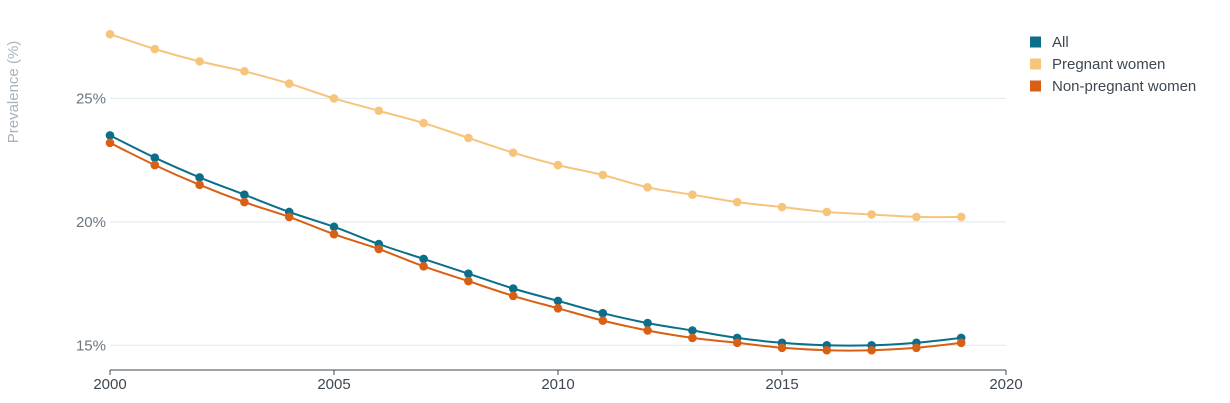 The image size is (1230, 403). Describe the element at coordinates (1124, 86) in the screenshot. I see `legend-label: Non-pregnant women` at that location.